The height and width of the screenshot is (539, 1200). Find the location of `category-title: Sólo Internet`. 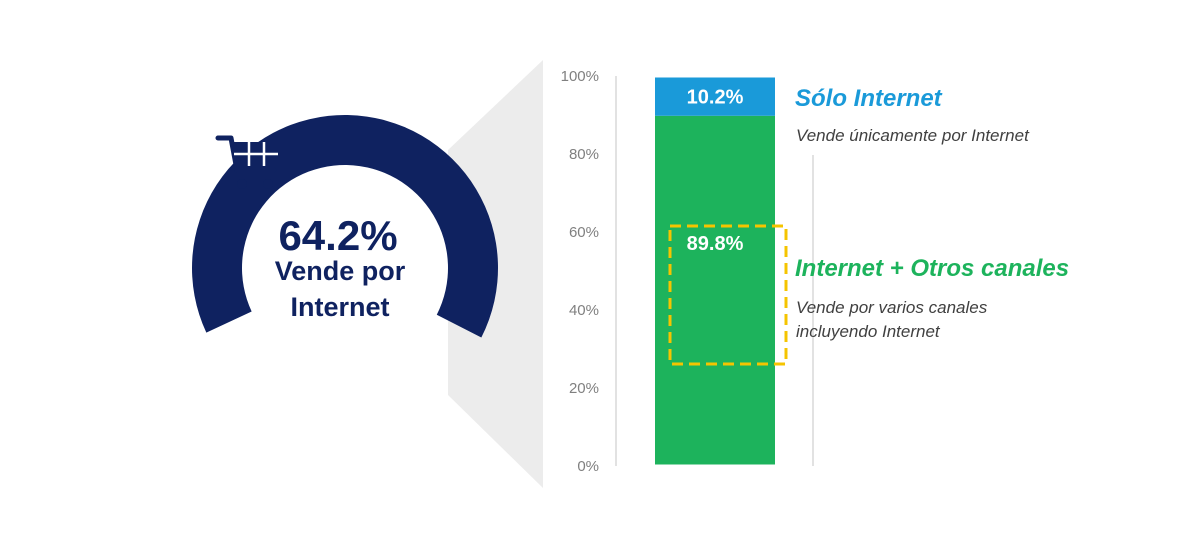

category-title: Sólo Internet is located at coordinates (869, 98).